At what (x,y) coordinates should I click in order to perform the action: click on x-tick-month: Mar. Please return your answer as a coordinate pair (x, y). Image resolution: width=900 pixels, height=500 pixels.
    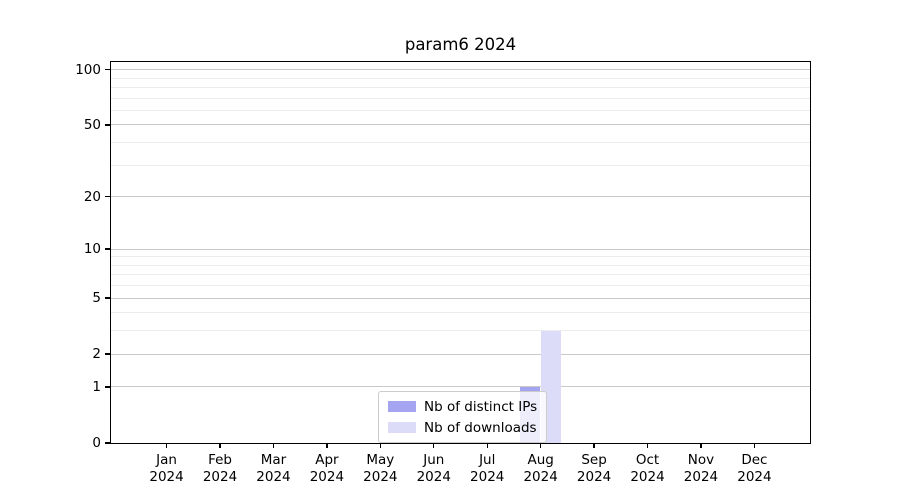
    Looking at the image, I should click on (273, 460).